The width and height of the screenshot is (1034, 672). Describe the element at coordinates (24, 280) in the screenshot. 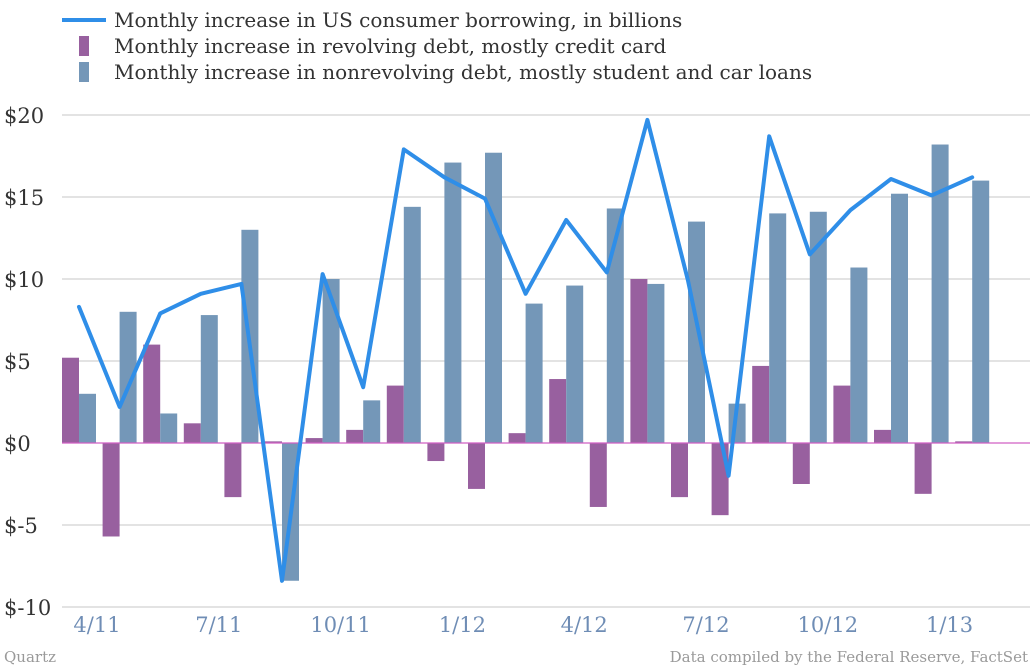

I see `y-tick-label: $10` at that location.